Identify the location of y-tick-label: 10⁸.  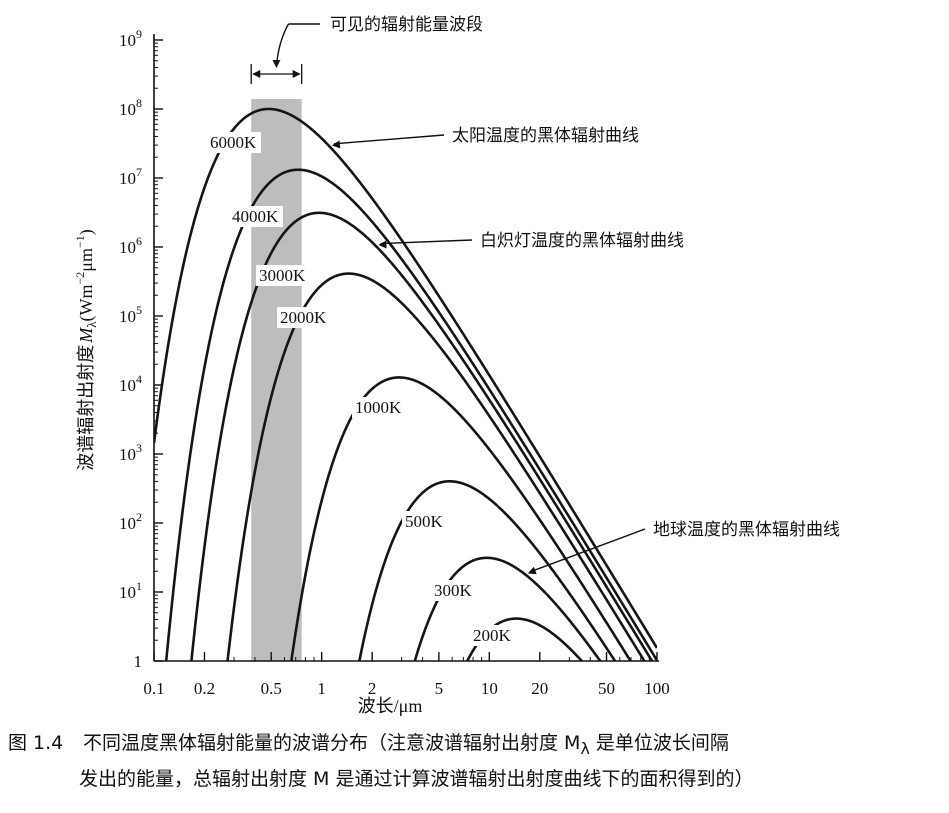
(130, 107).